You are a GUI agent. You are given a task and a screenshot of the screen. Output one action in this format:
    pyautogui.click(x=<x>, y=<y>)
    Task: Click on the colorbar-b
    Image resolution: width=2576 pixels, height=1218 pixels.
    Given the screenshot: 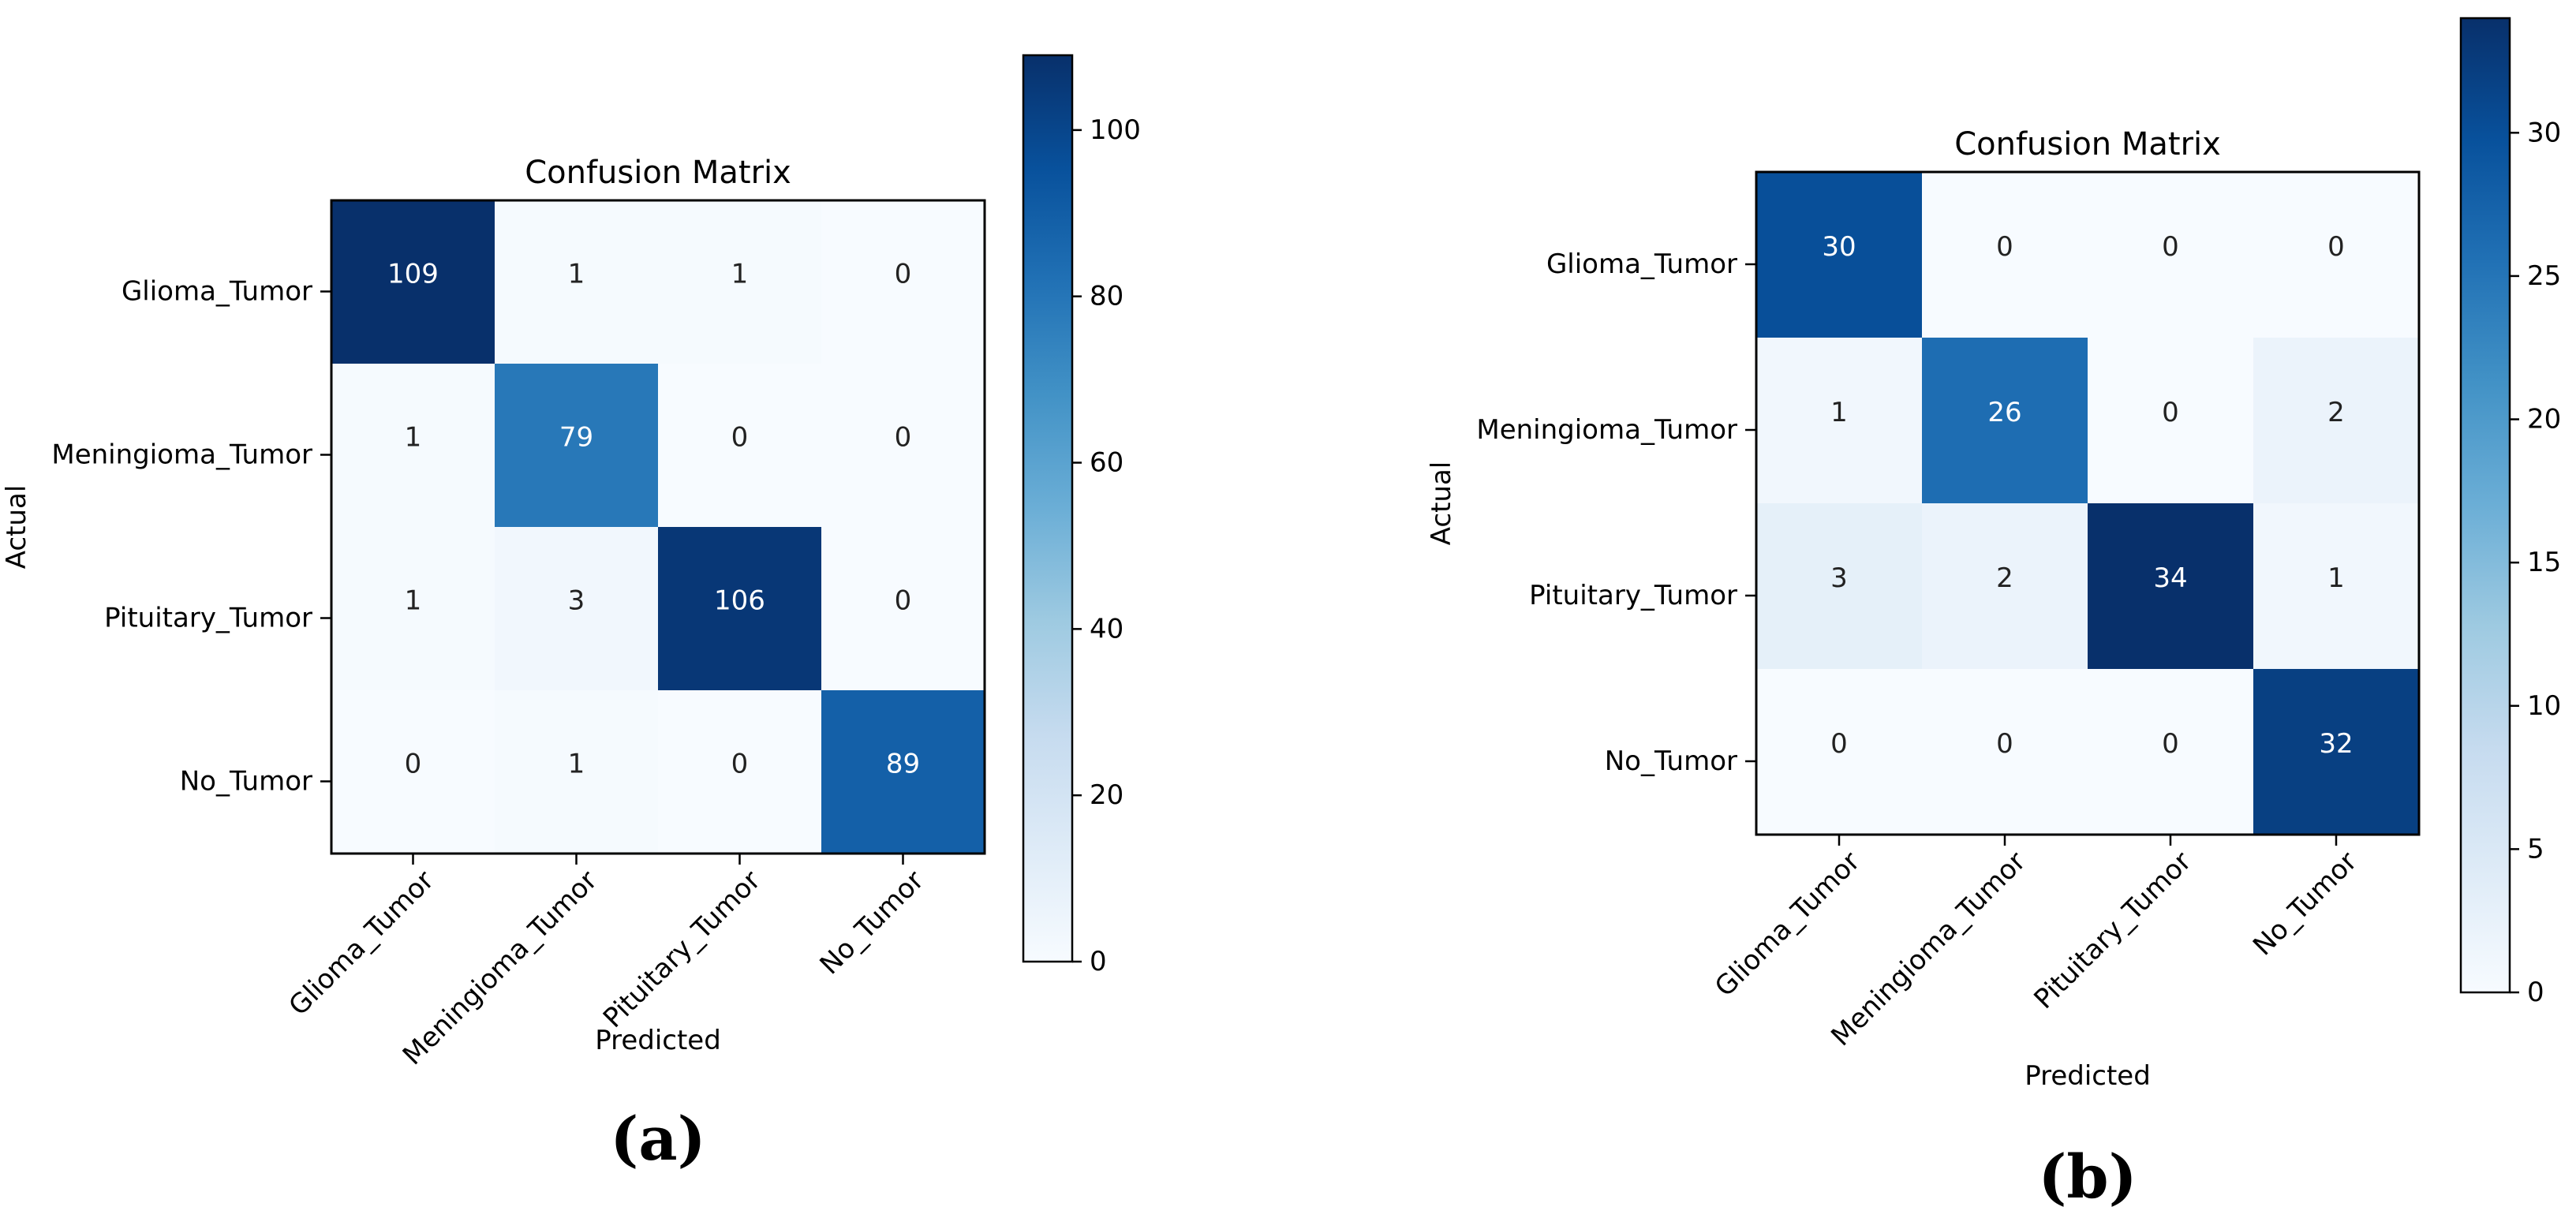 What is the action you would take?
    pyautogui.click(x=2485, y=505)
    